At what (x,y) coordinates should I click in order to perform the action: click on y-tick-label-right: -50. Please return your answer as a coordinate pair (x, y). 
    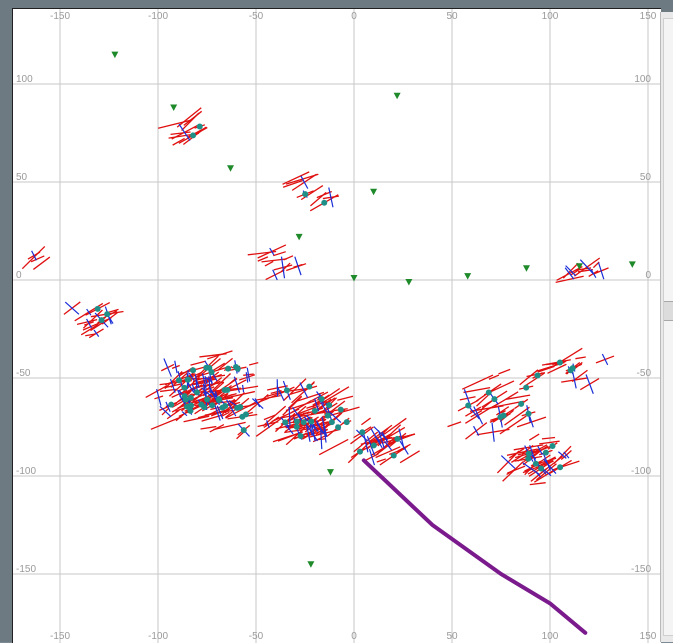
    Looking at the image, I should click on (644, 373).